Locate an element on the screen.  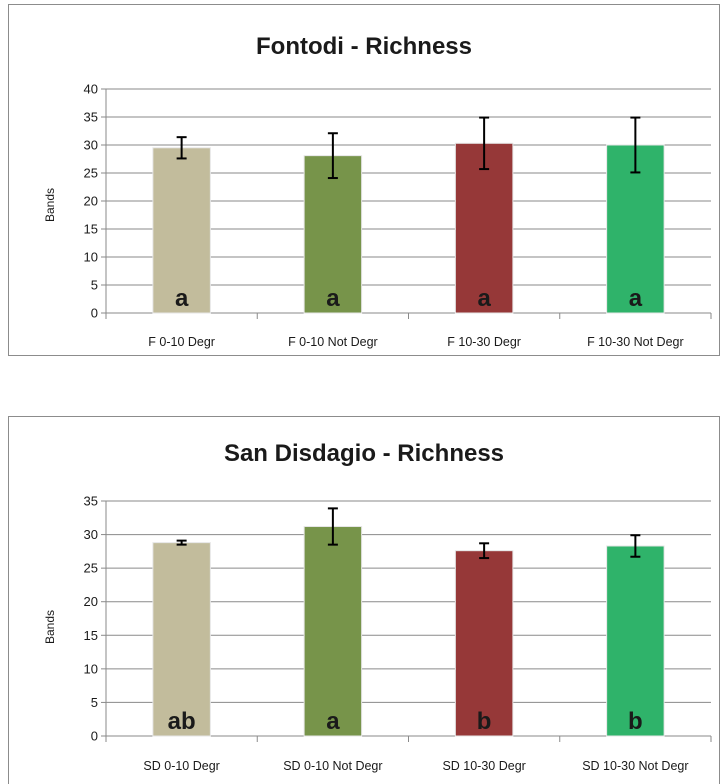
significance-label: ab is located at coordinates (182, 721).